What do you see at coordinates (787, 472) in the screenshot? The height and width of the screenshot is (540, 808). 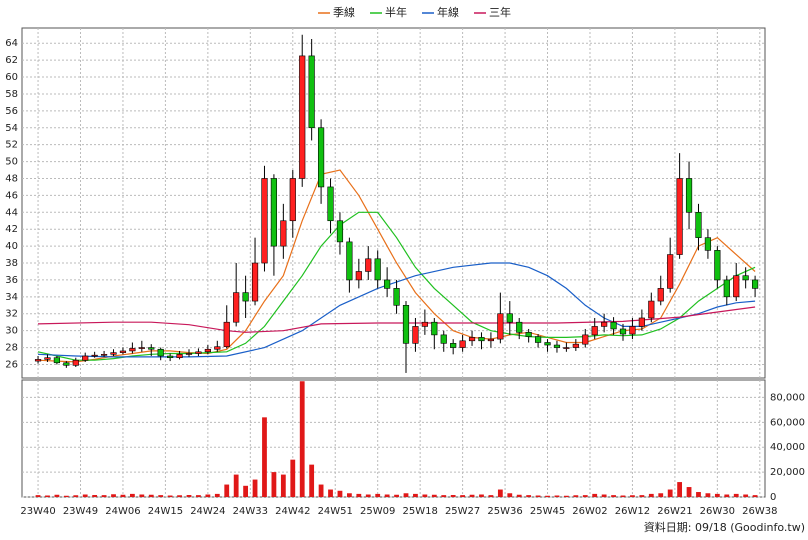 I see `y-tick-label: 20,000` at bounding box center [787, 472].